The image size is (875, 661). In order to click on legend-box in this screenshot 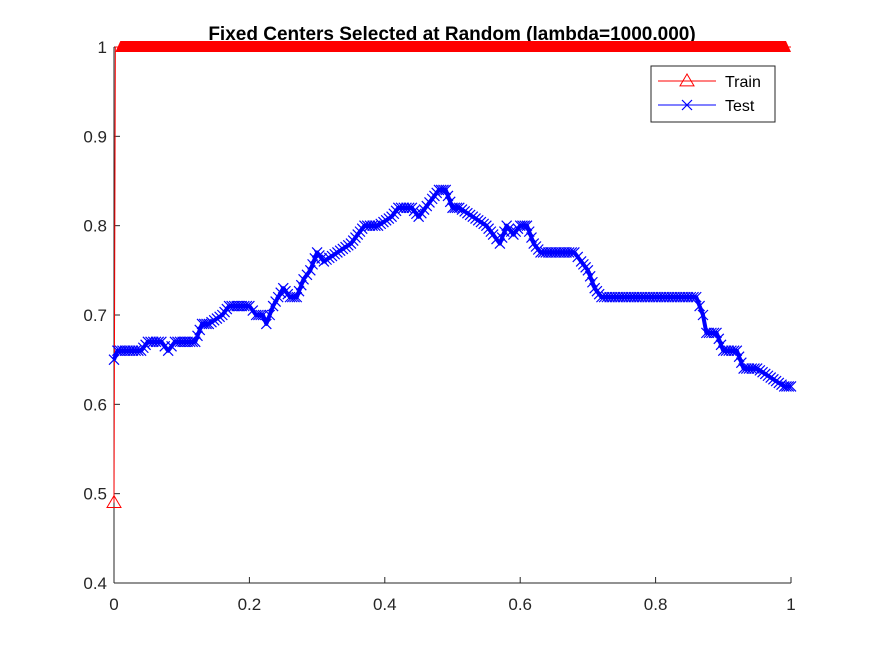, I will do `click(713, 94)`.